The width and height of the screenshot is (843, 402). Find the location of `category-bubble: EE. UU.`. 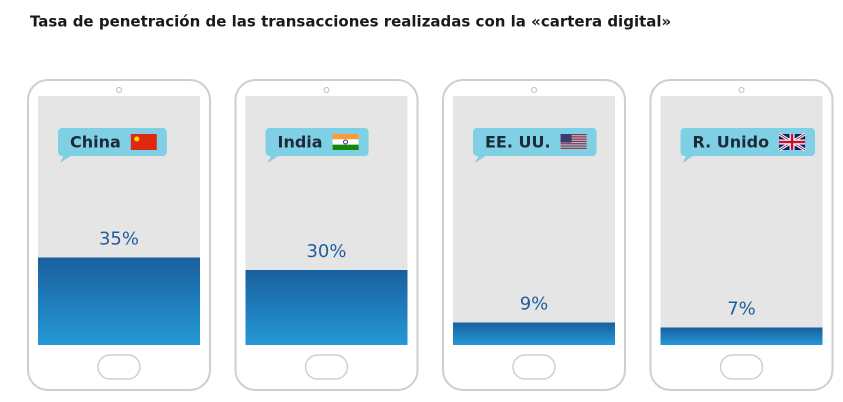

category-bubble: EE. UU. is located at coordinates (535, 145).